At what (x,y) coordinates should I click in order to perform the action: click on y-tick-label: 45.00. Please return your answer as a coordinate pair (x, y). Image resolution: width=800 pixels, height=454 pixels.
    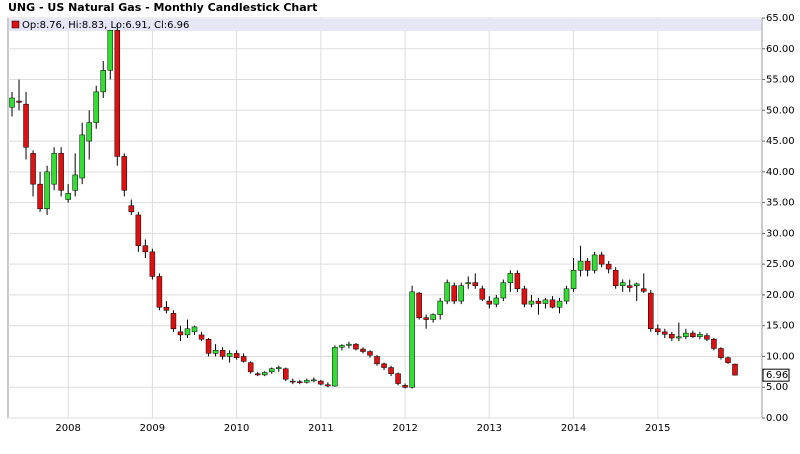
    Looking at the image, I should click on (780, 141).